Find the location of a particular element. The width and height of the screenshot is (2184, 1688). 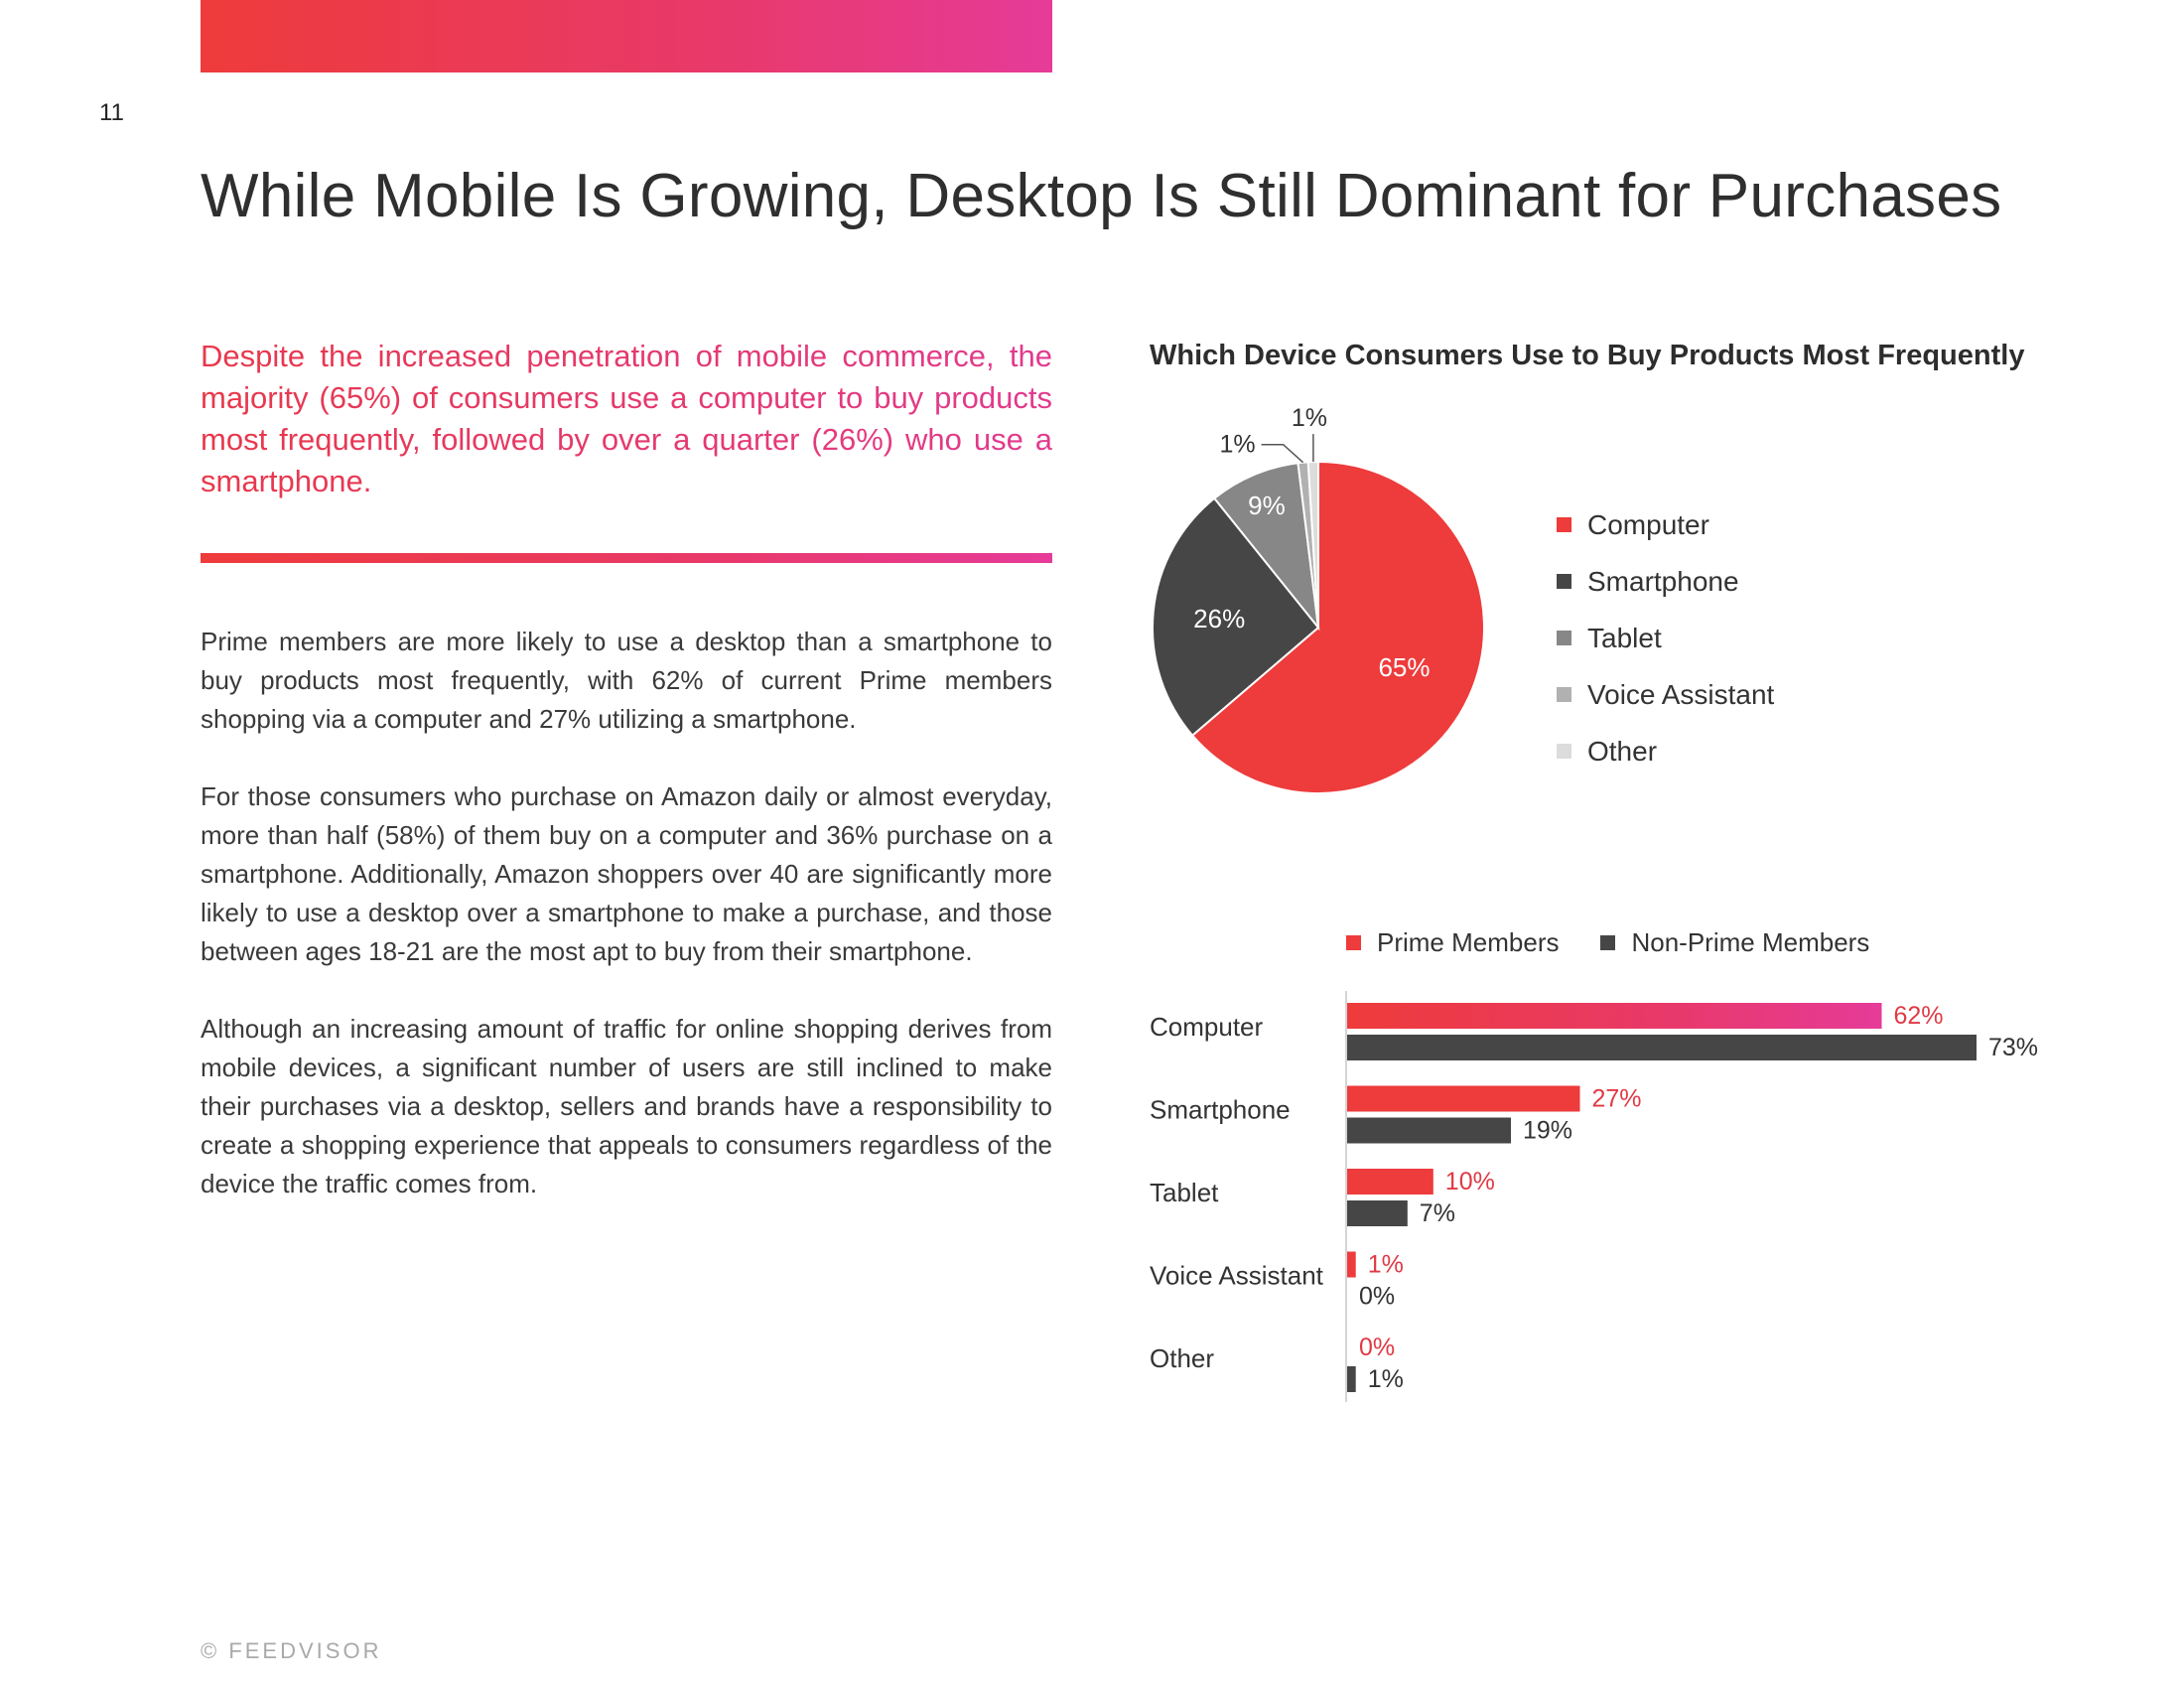

legend-label: Other is located at coordinates (1622, 751).